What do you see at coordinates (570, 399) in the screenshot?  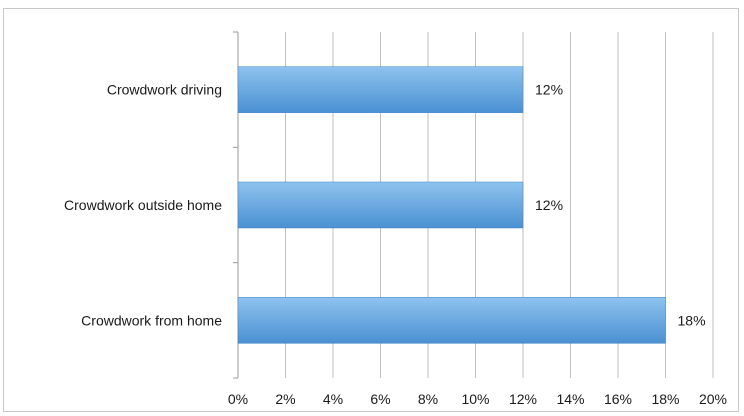 I see `x-tick-label: 14%` at bounding box center [570, 399].